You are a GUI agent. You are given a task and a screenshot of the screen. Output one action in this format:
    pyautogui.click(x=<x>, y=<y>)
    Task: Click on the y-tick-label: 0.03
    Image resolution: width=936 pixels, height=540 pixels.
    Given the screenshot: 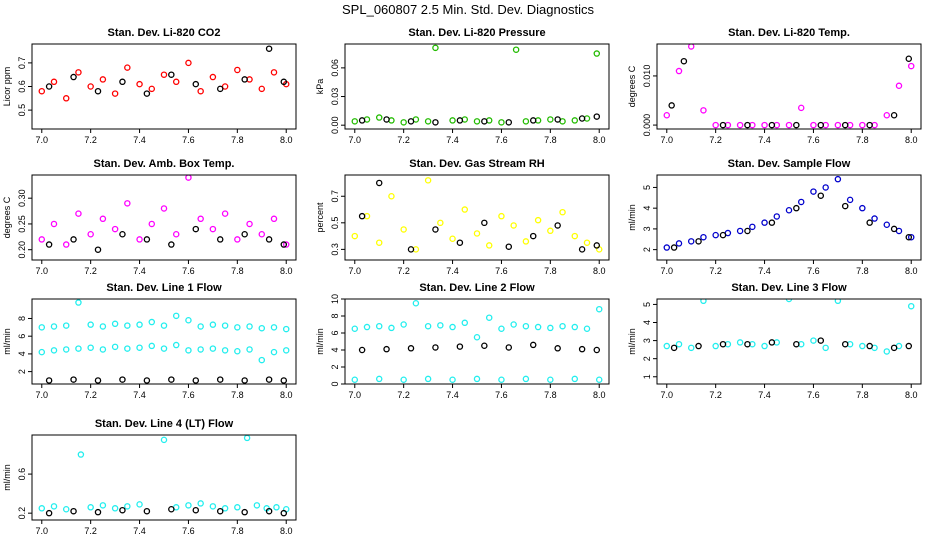 What is the action you would take?
    pyautogui.click(x=335, y=97)
    